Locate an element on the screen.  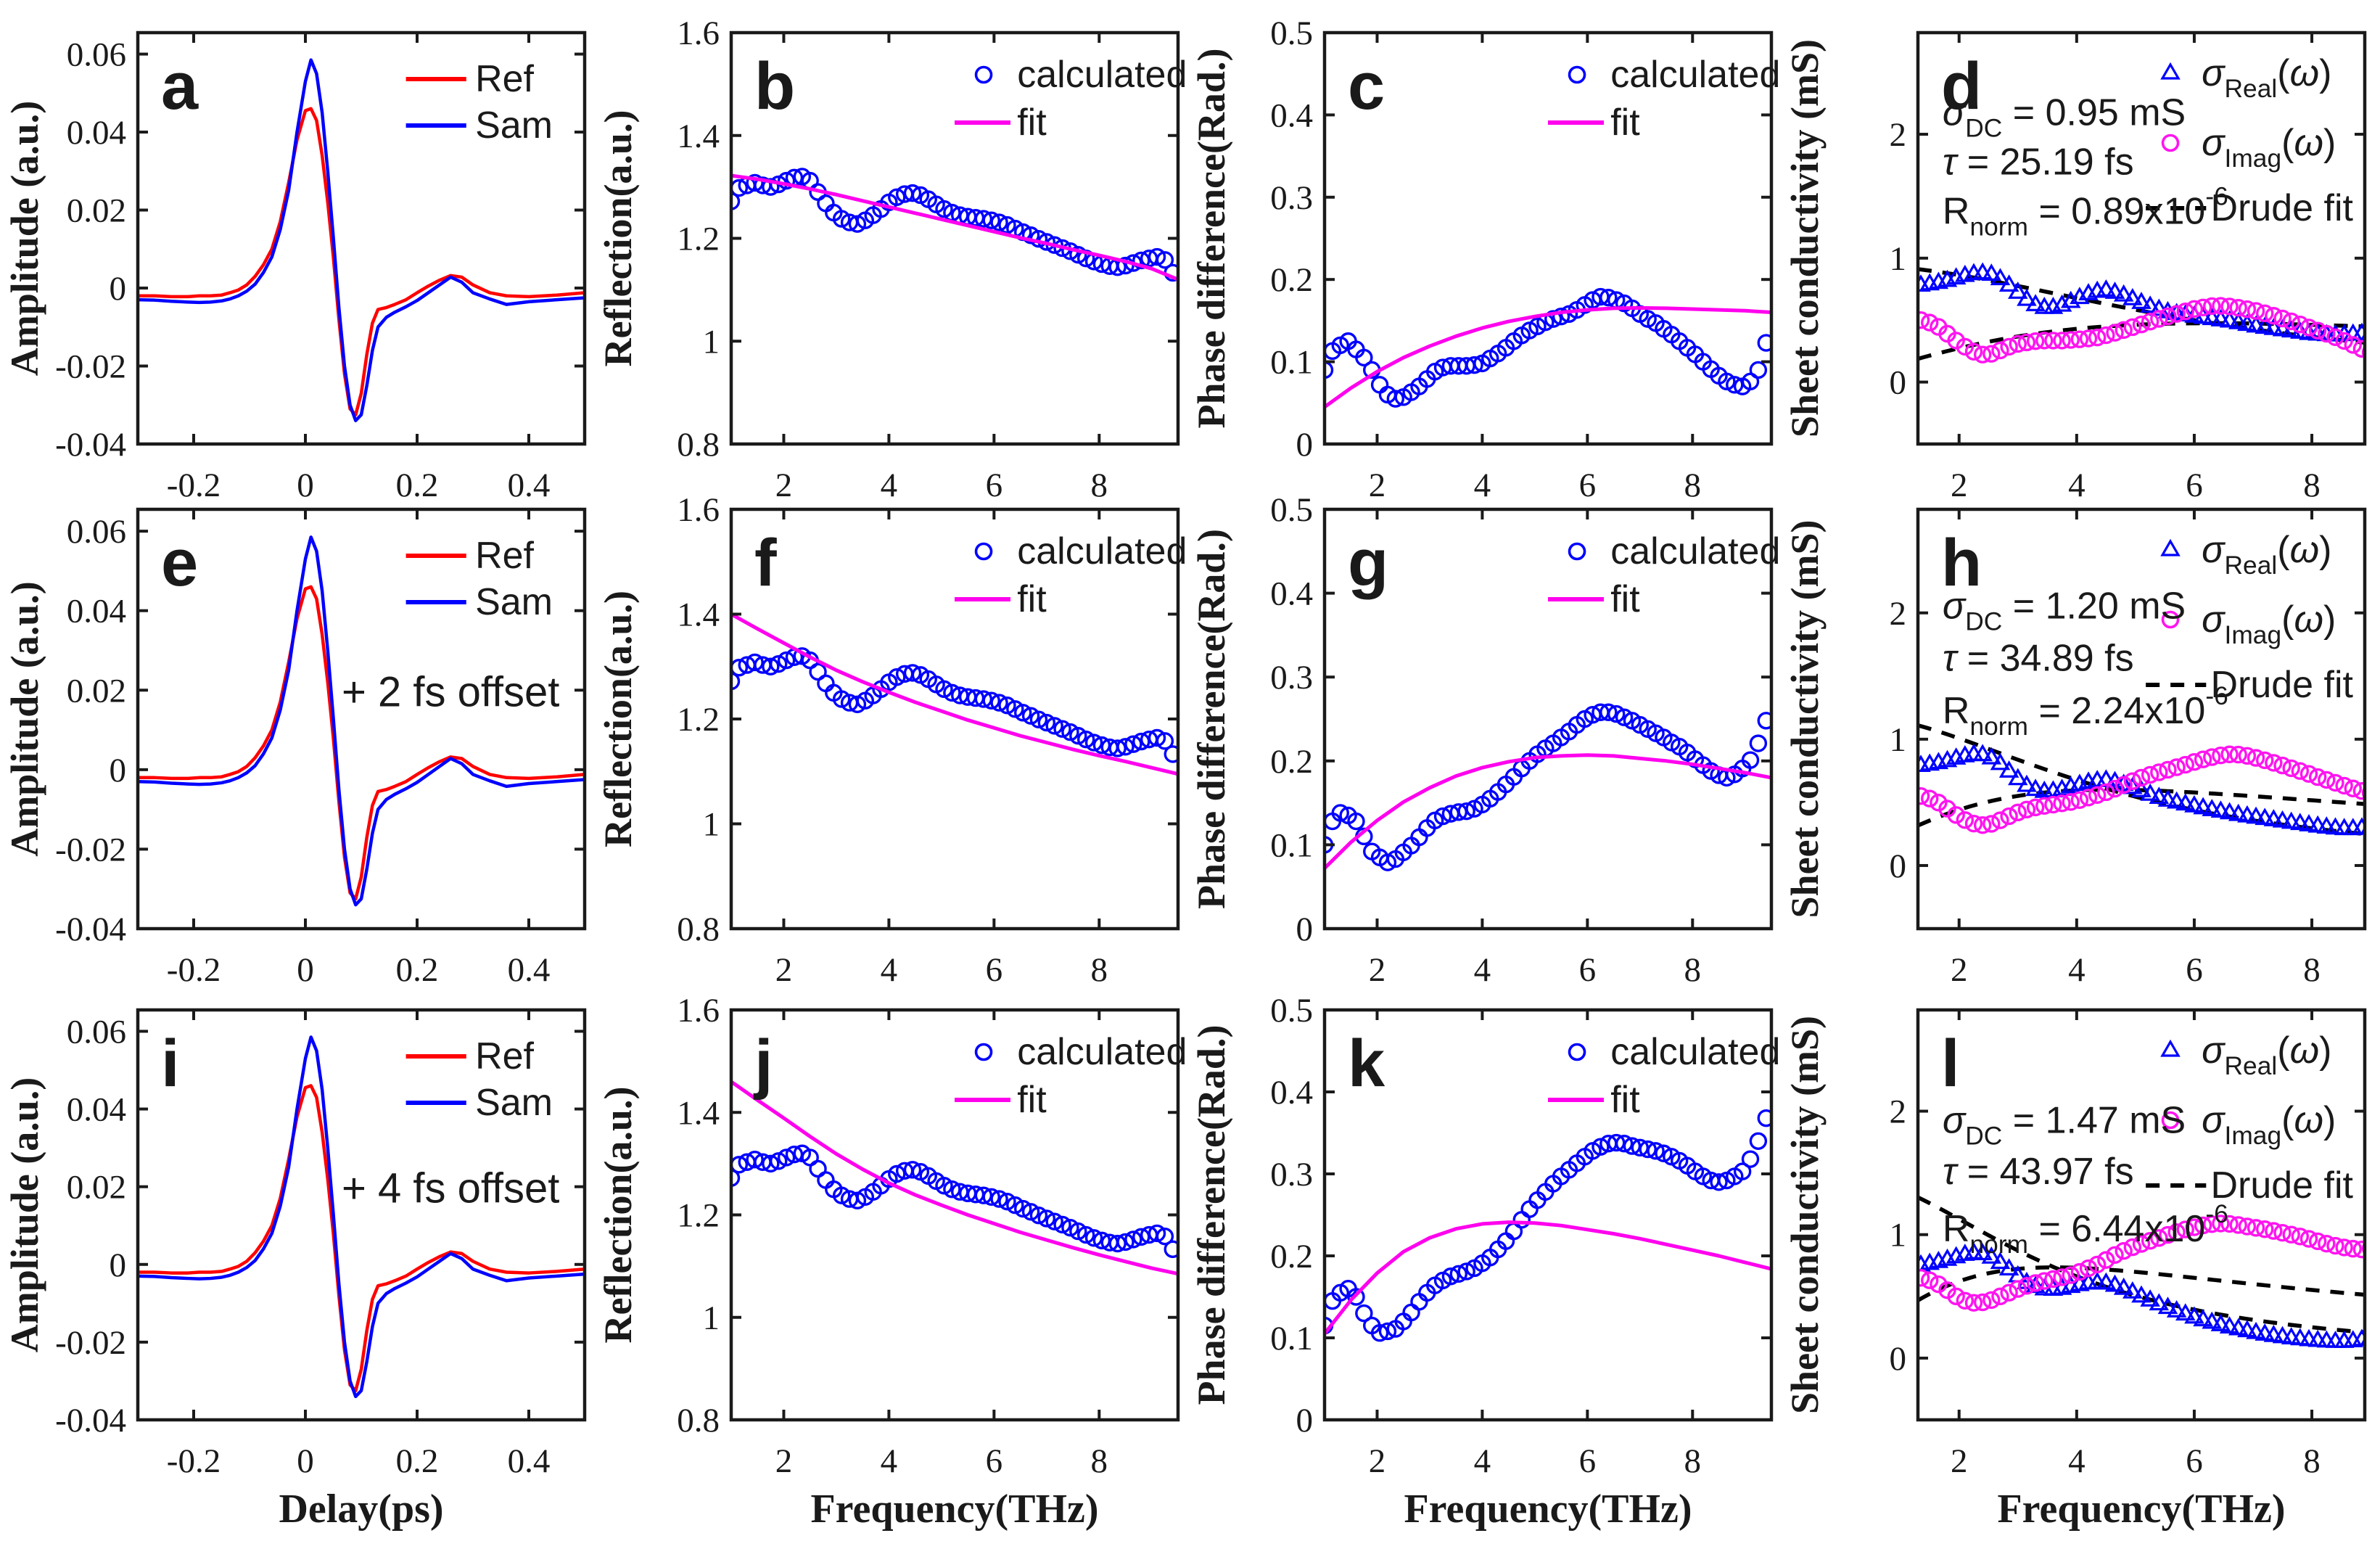
x-axis-label: Frequency(THz) is located at coordinates (954, 1509).